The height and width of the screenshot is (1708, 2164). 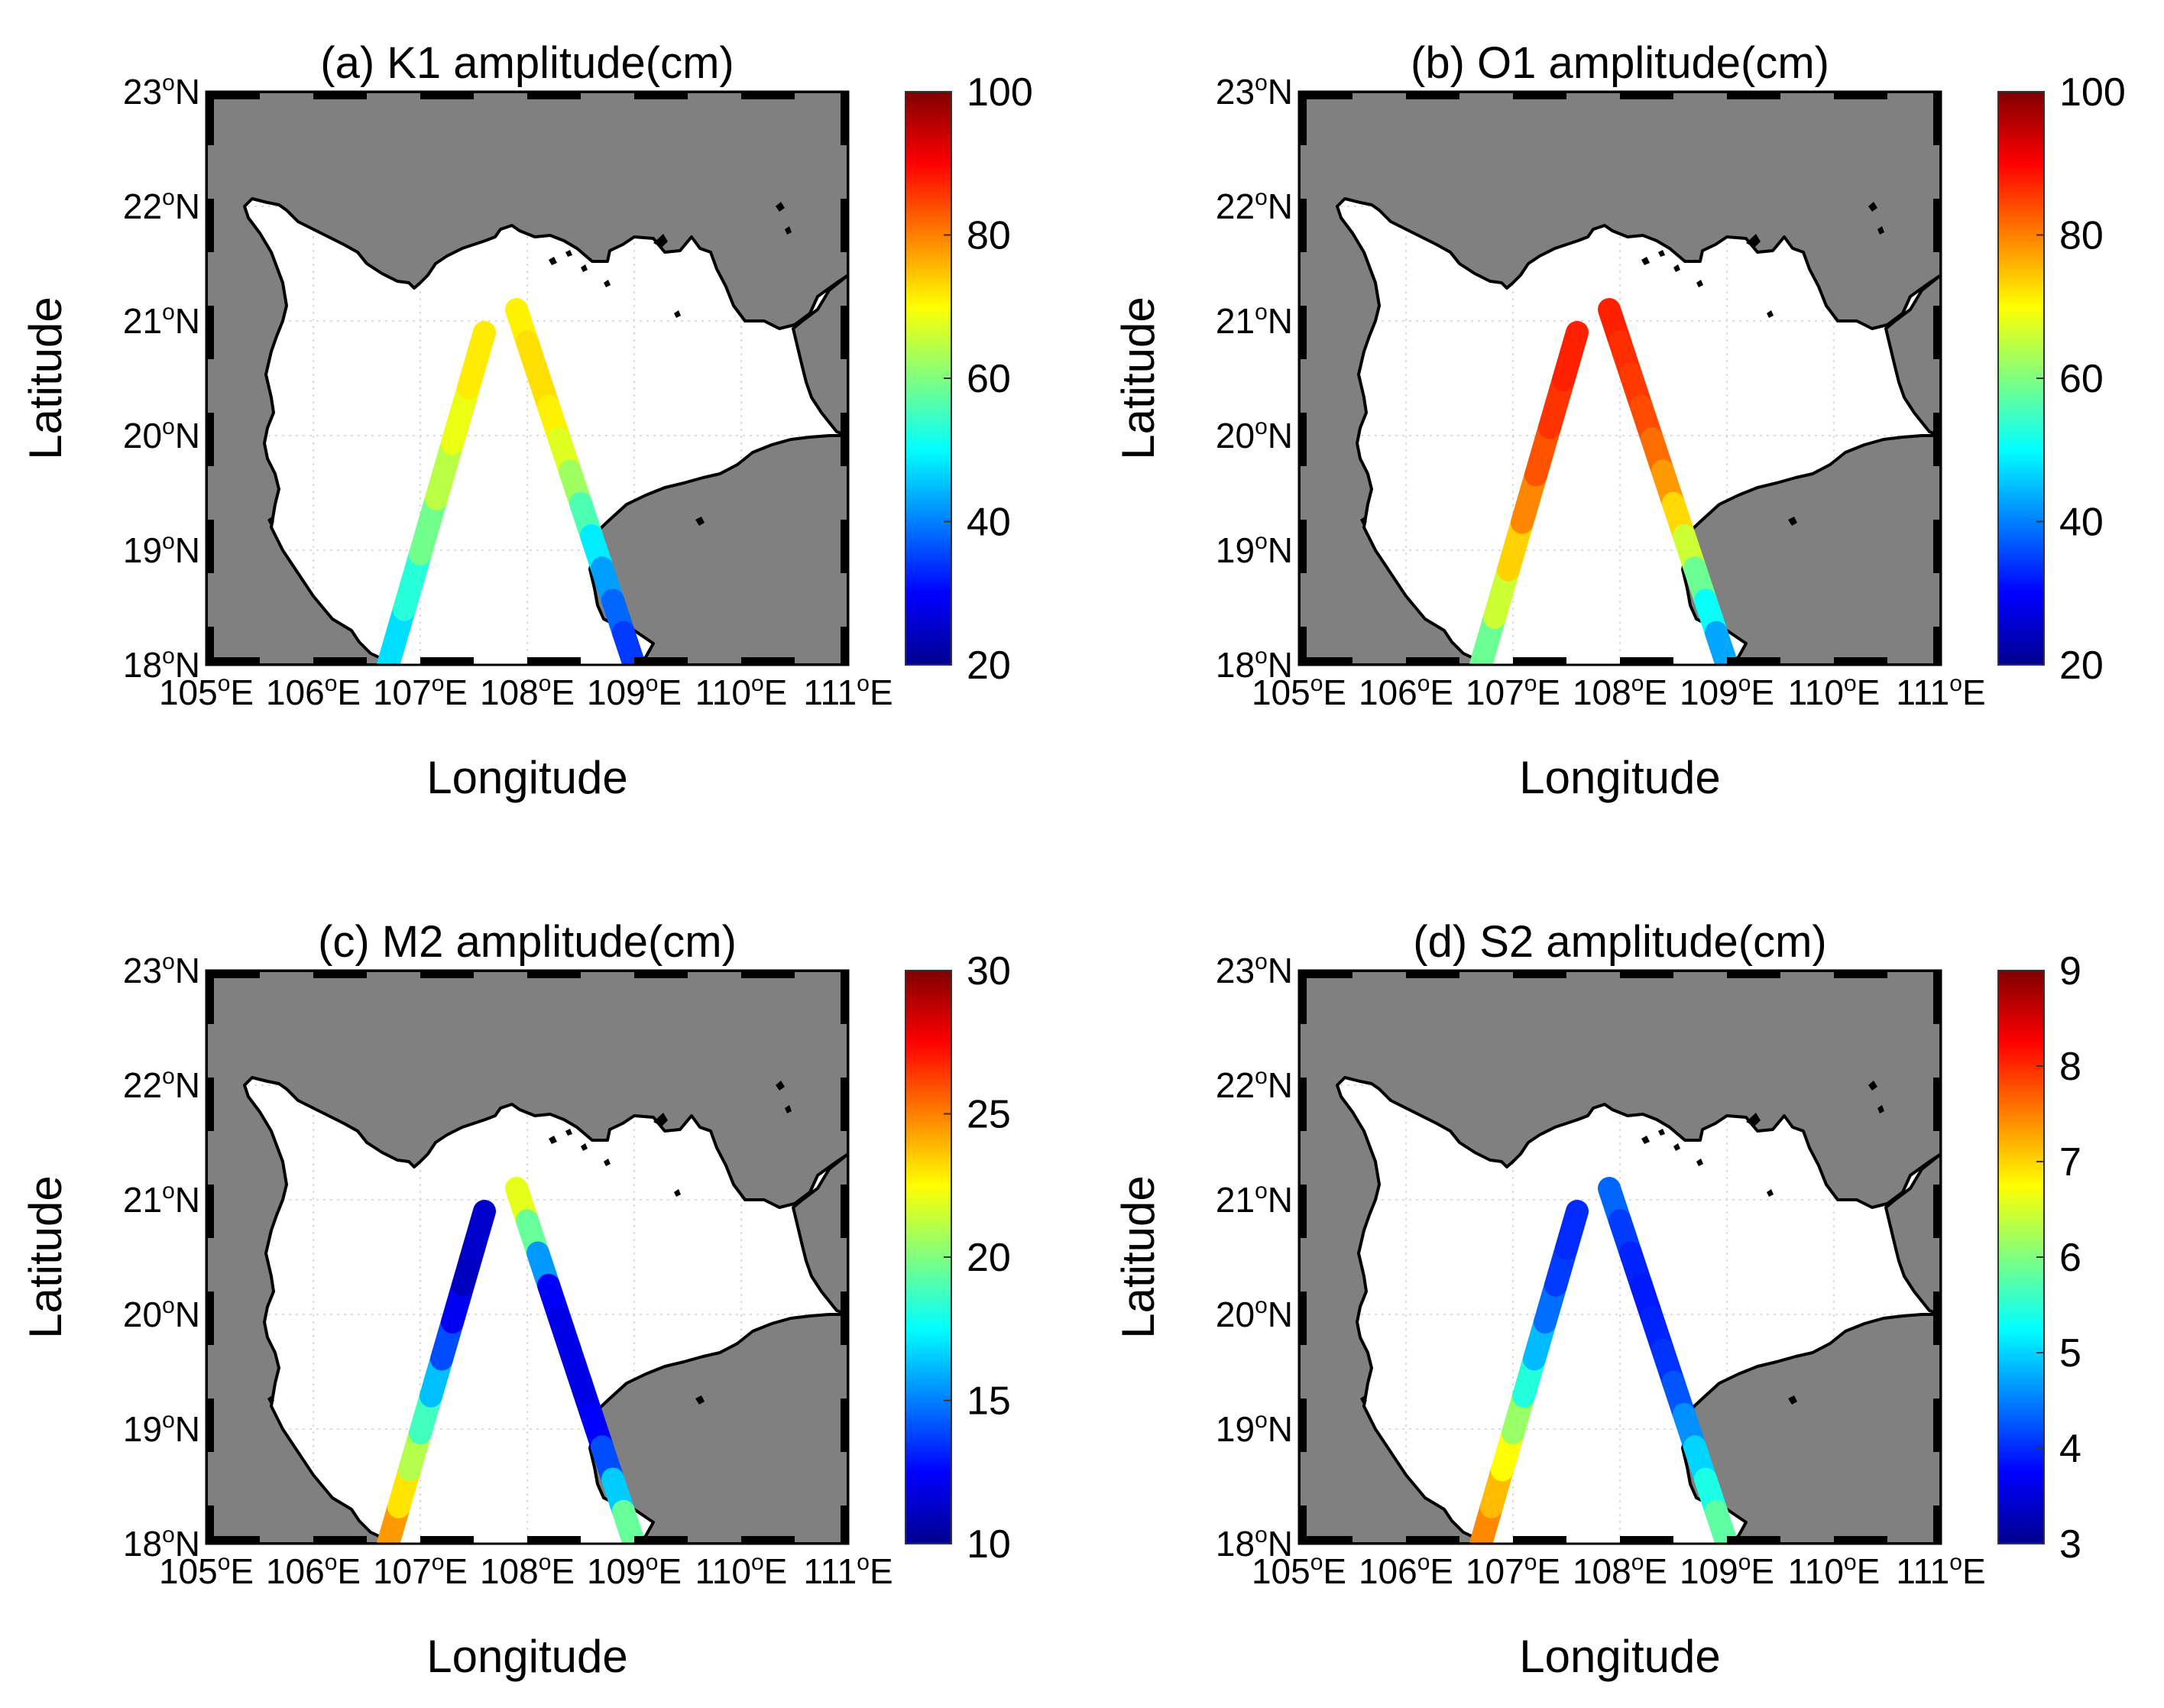 I want to click on y-tick-label: 18oN, so click(x=1254, y=1543).